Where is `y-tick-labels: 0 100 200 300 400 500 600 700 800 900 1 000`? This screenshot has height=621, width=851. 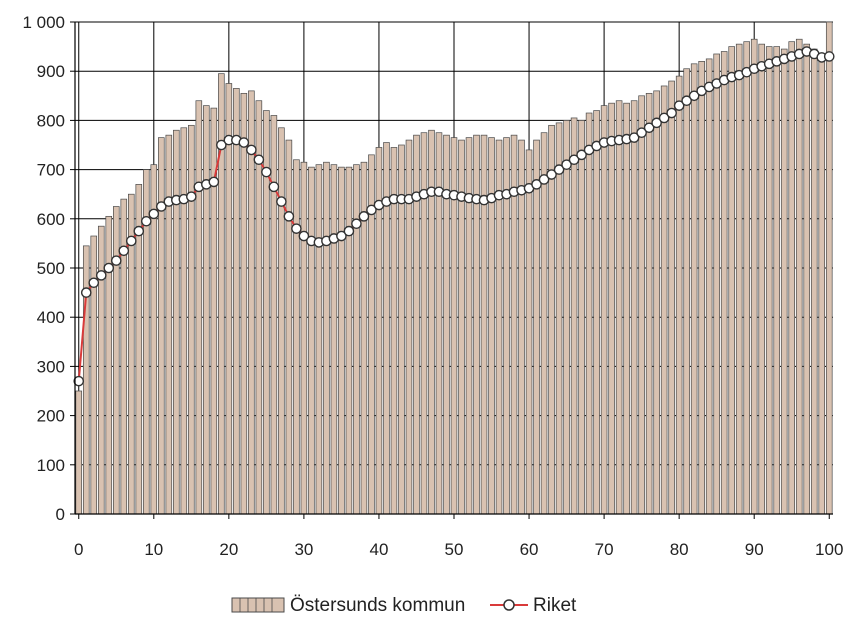
y-tick-labels: 0 100 200 300 400 500 600 700 800 900 1 000 is located at coordinates (43, 268).